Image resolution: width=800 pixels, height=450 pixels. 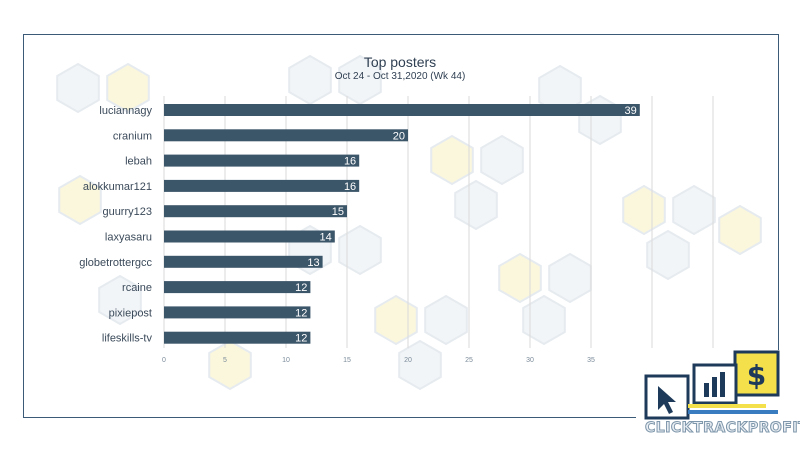 I want to click on logo-text: CLICKTRACKPROFIT, so click(x=722, y=428).